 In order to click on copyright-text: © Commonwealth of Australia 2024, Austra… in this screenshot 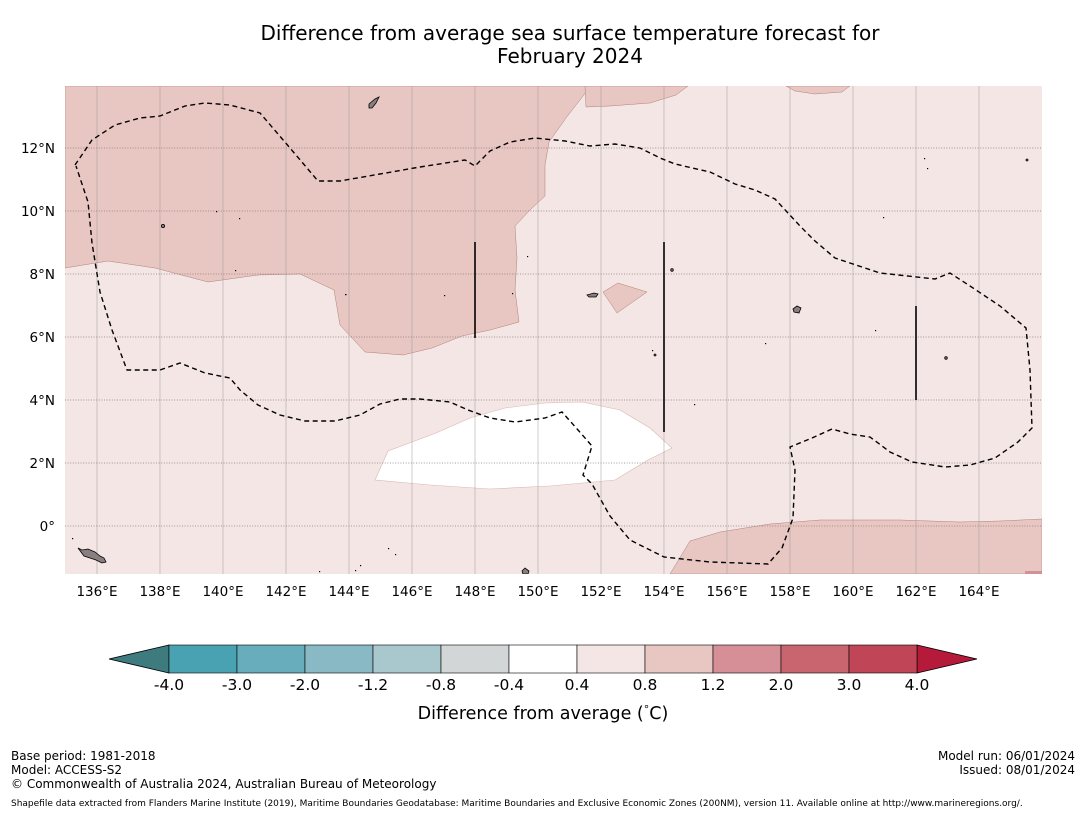, I will do `click(224, 784)`.